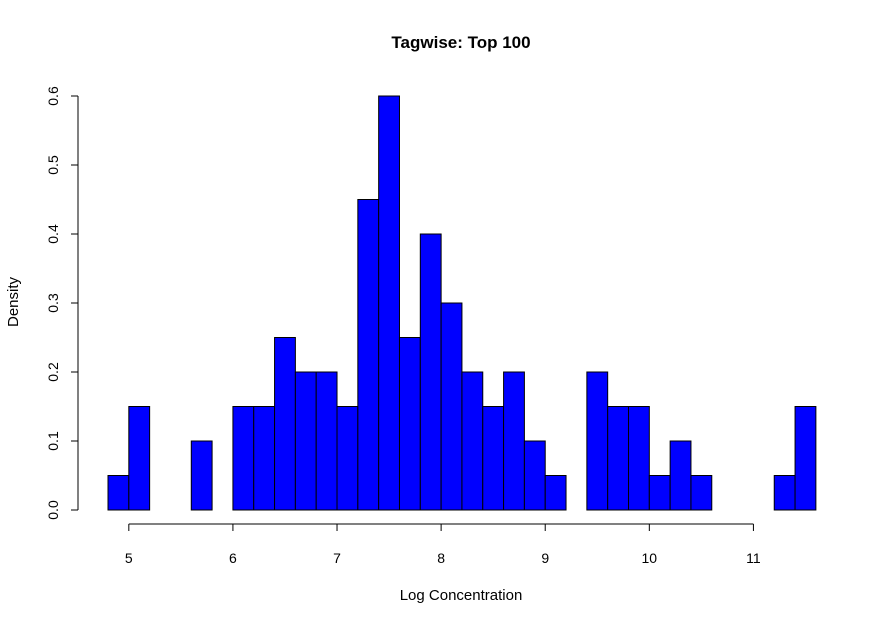  What do you see at coordinates (62, 303) in the screenshot?
I see `y-axis: 0.0 0.1 0.2 0.3 0.4 0.5 0.6` at bounding box center [62, 303].